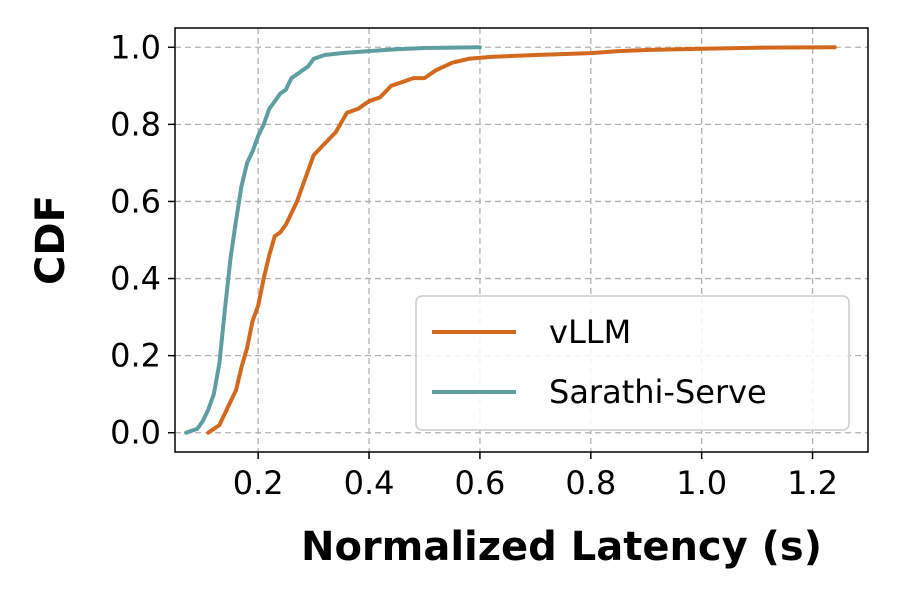 Image resolution: width=900 pixels, height=600 pixels. I want to click on x-tick-label: 0.8, so click(590, 483).